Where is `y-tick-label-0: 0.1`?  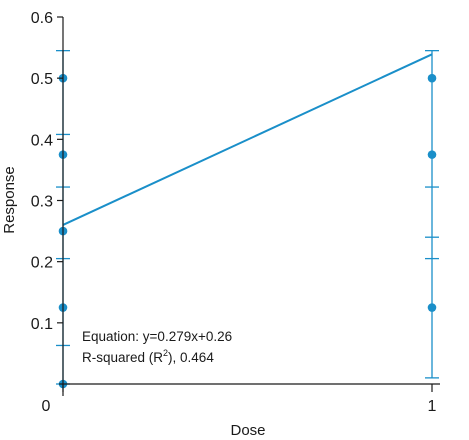 y-tick-label-0: 0.1 is located at coordinates (42, 324).